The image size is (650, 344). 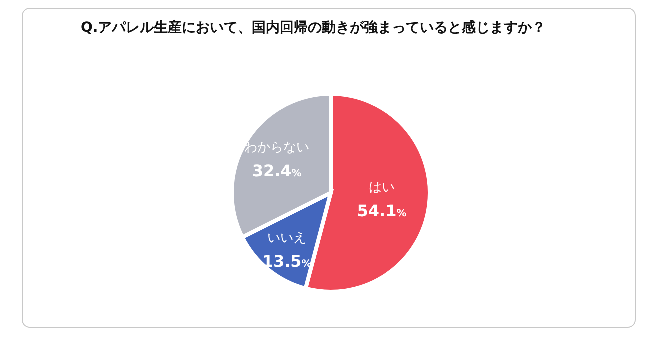 I want to click on data-label: 54.1%, so click(x=382, y=211).